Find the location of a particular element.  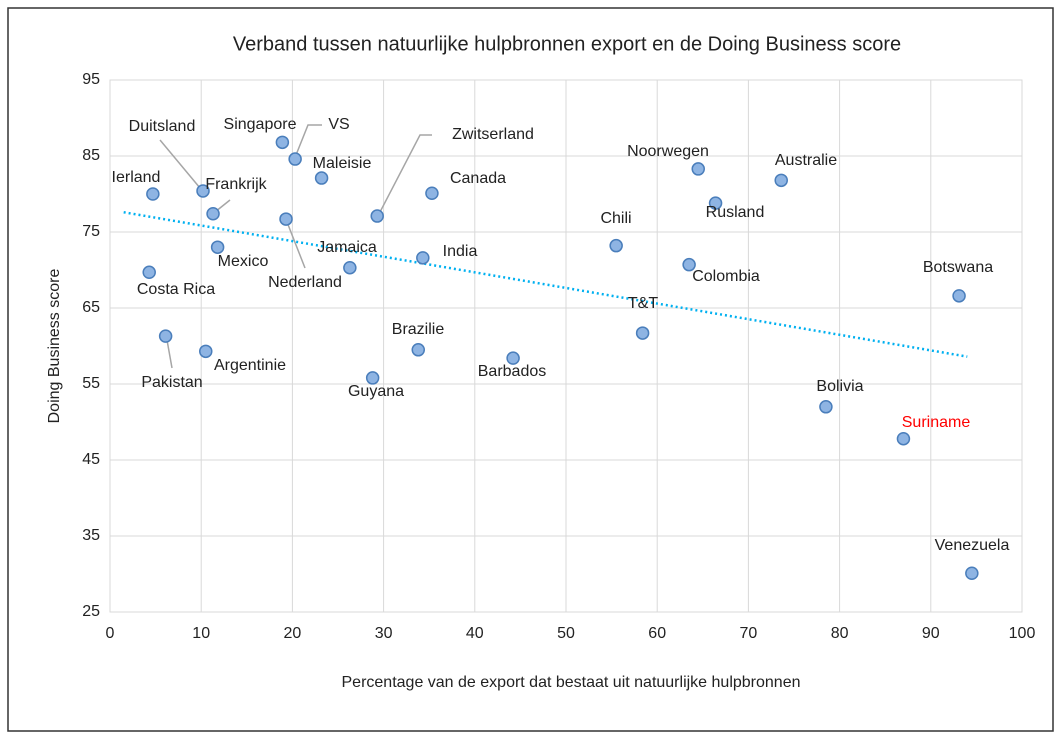

x-tick-label: 90 is located at coordinates (931, 633).